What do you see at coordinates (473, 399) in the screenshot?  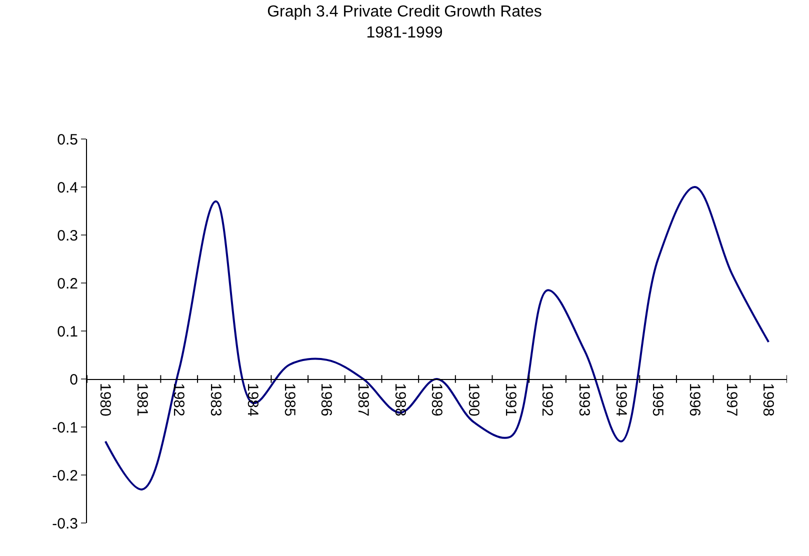 I see `x-tick-label: 1990` at bounding box center [473, 399].